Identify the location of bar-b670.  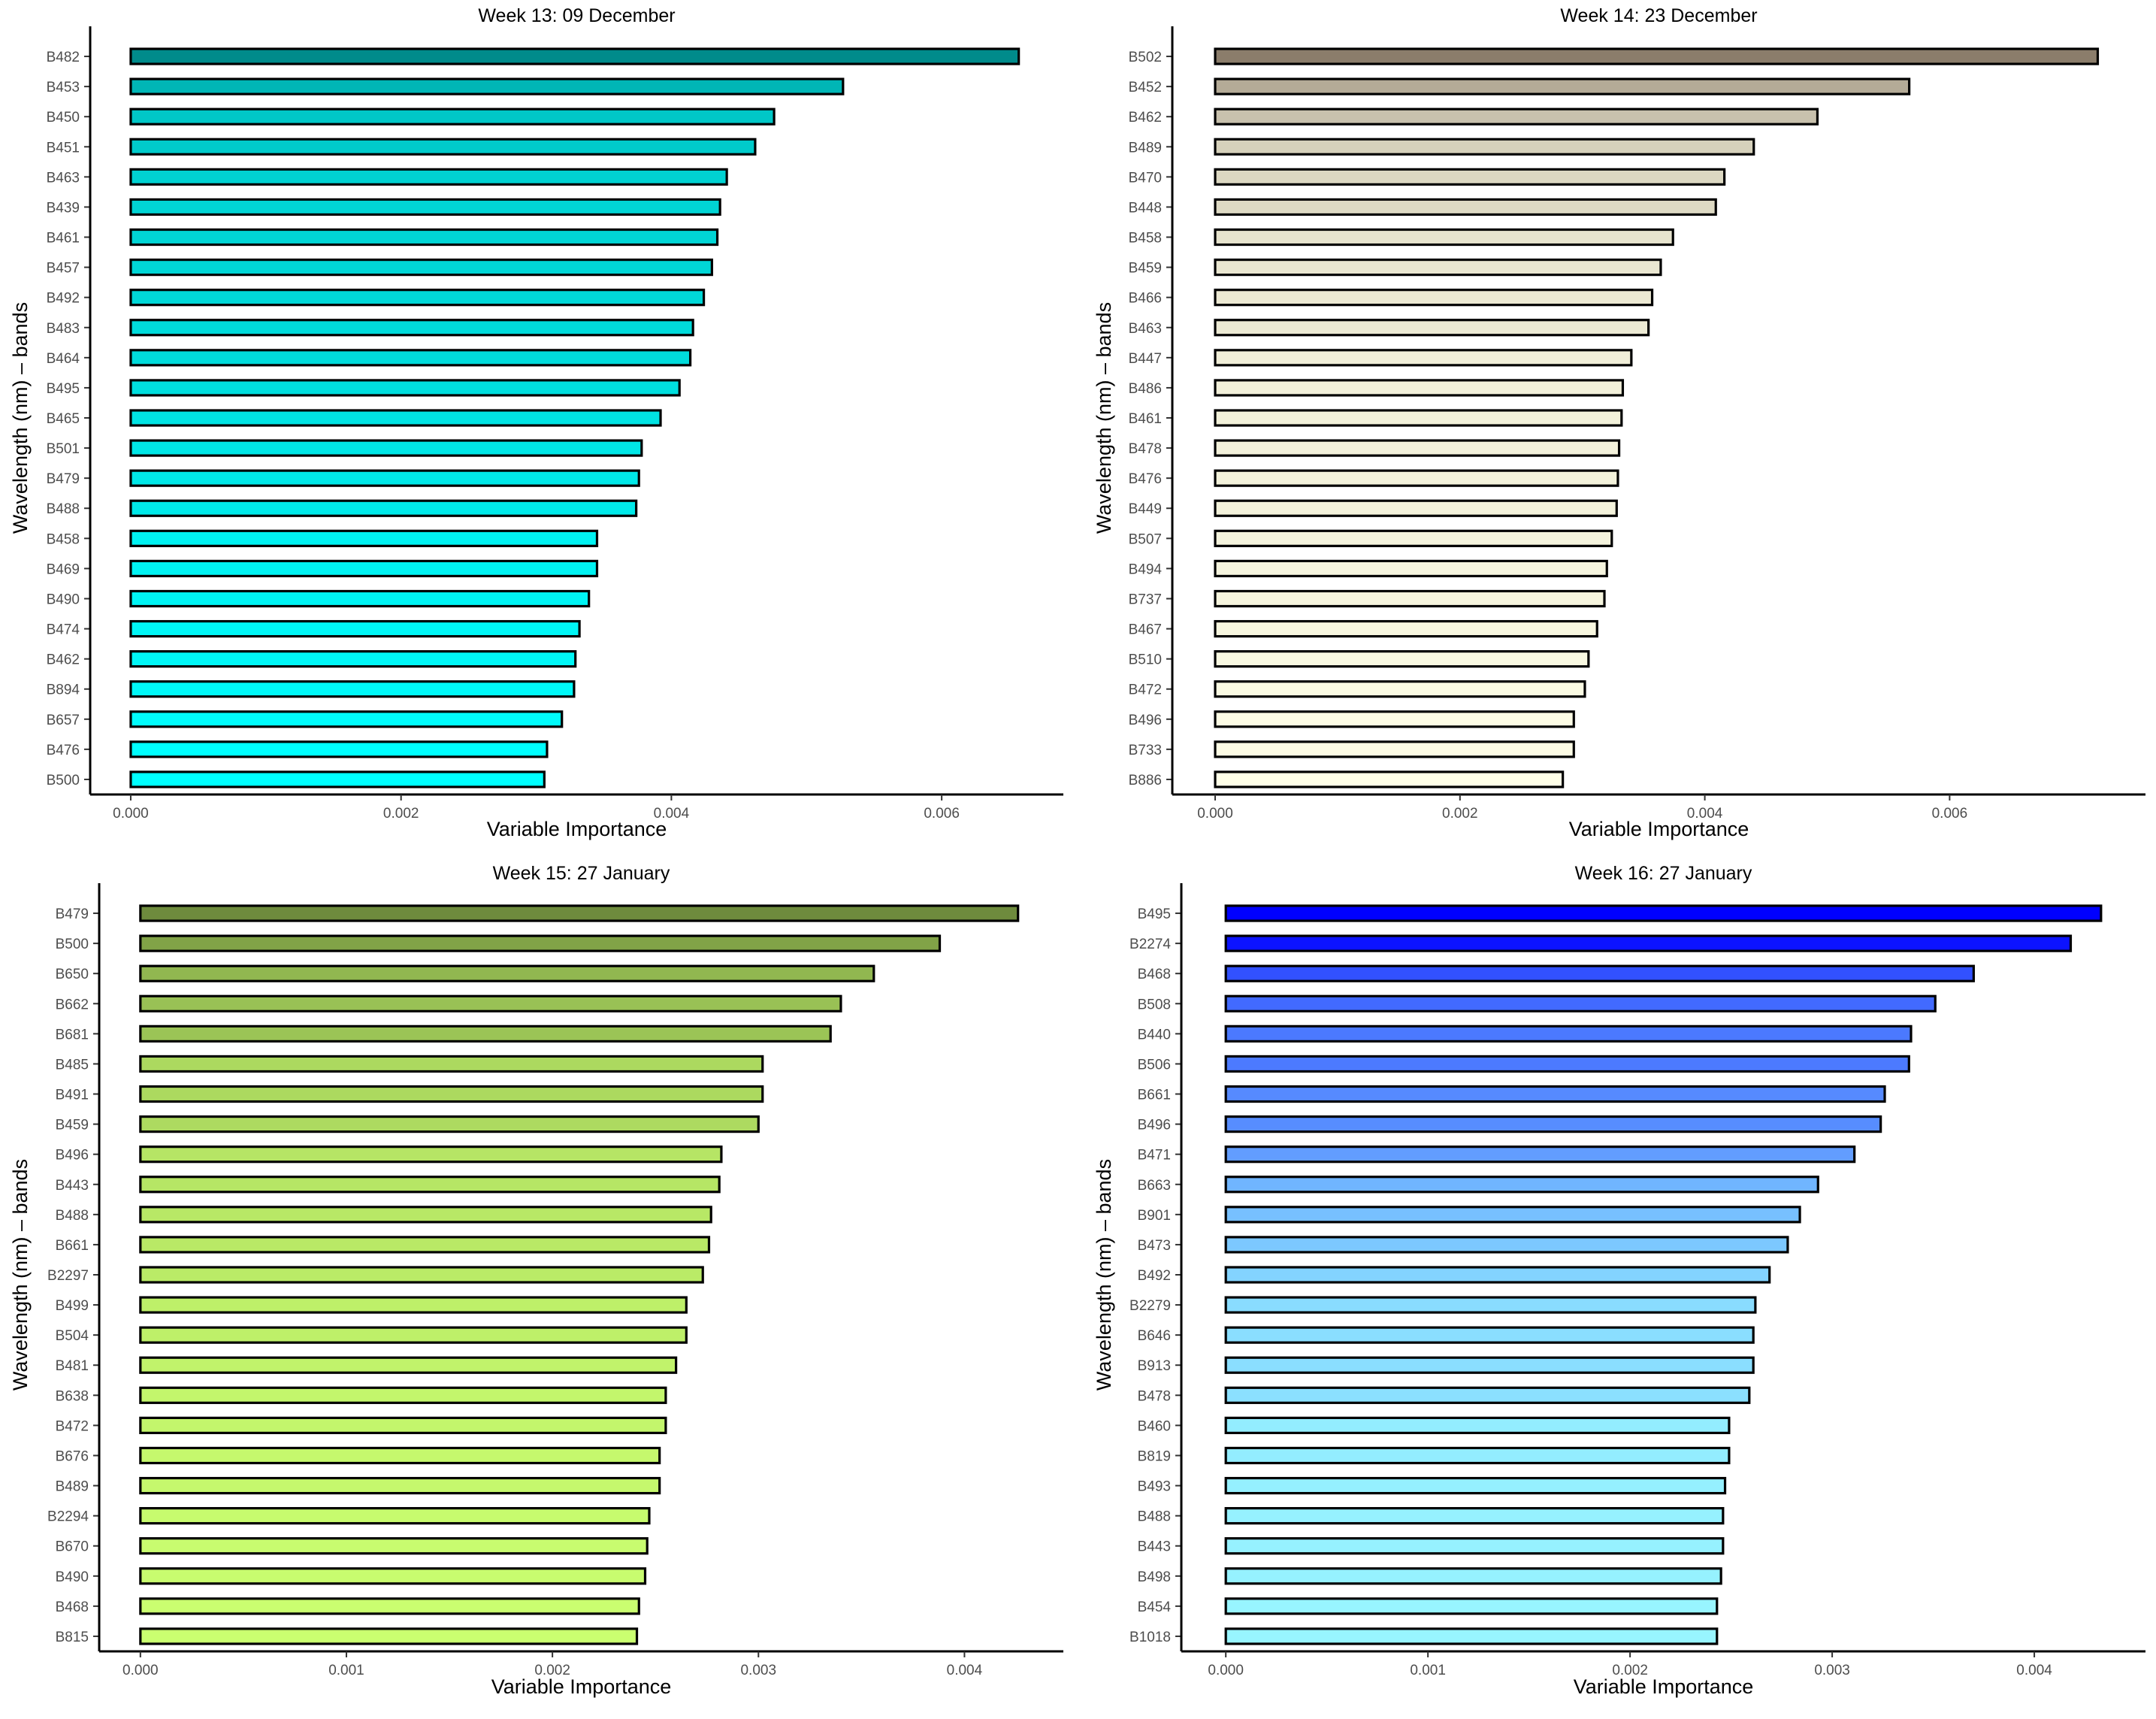
(394, 1546).